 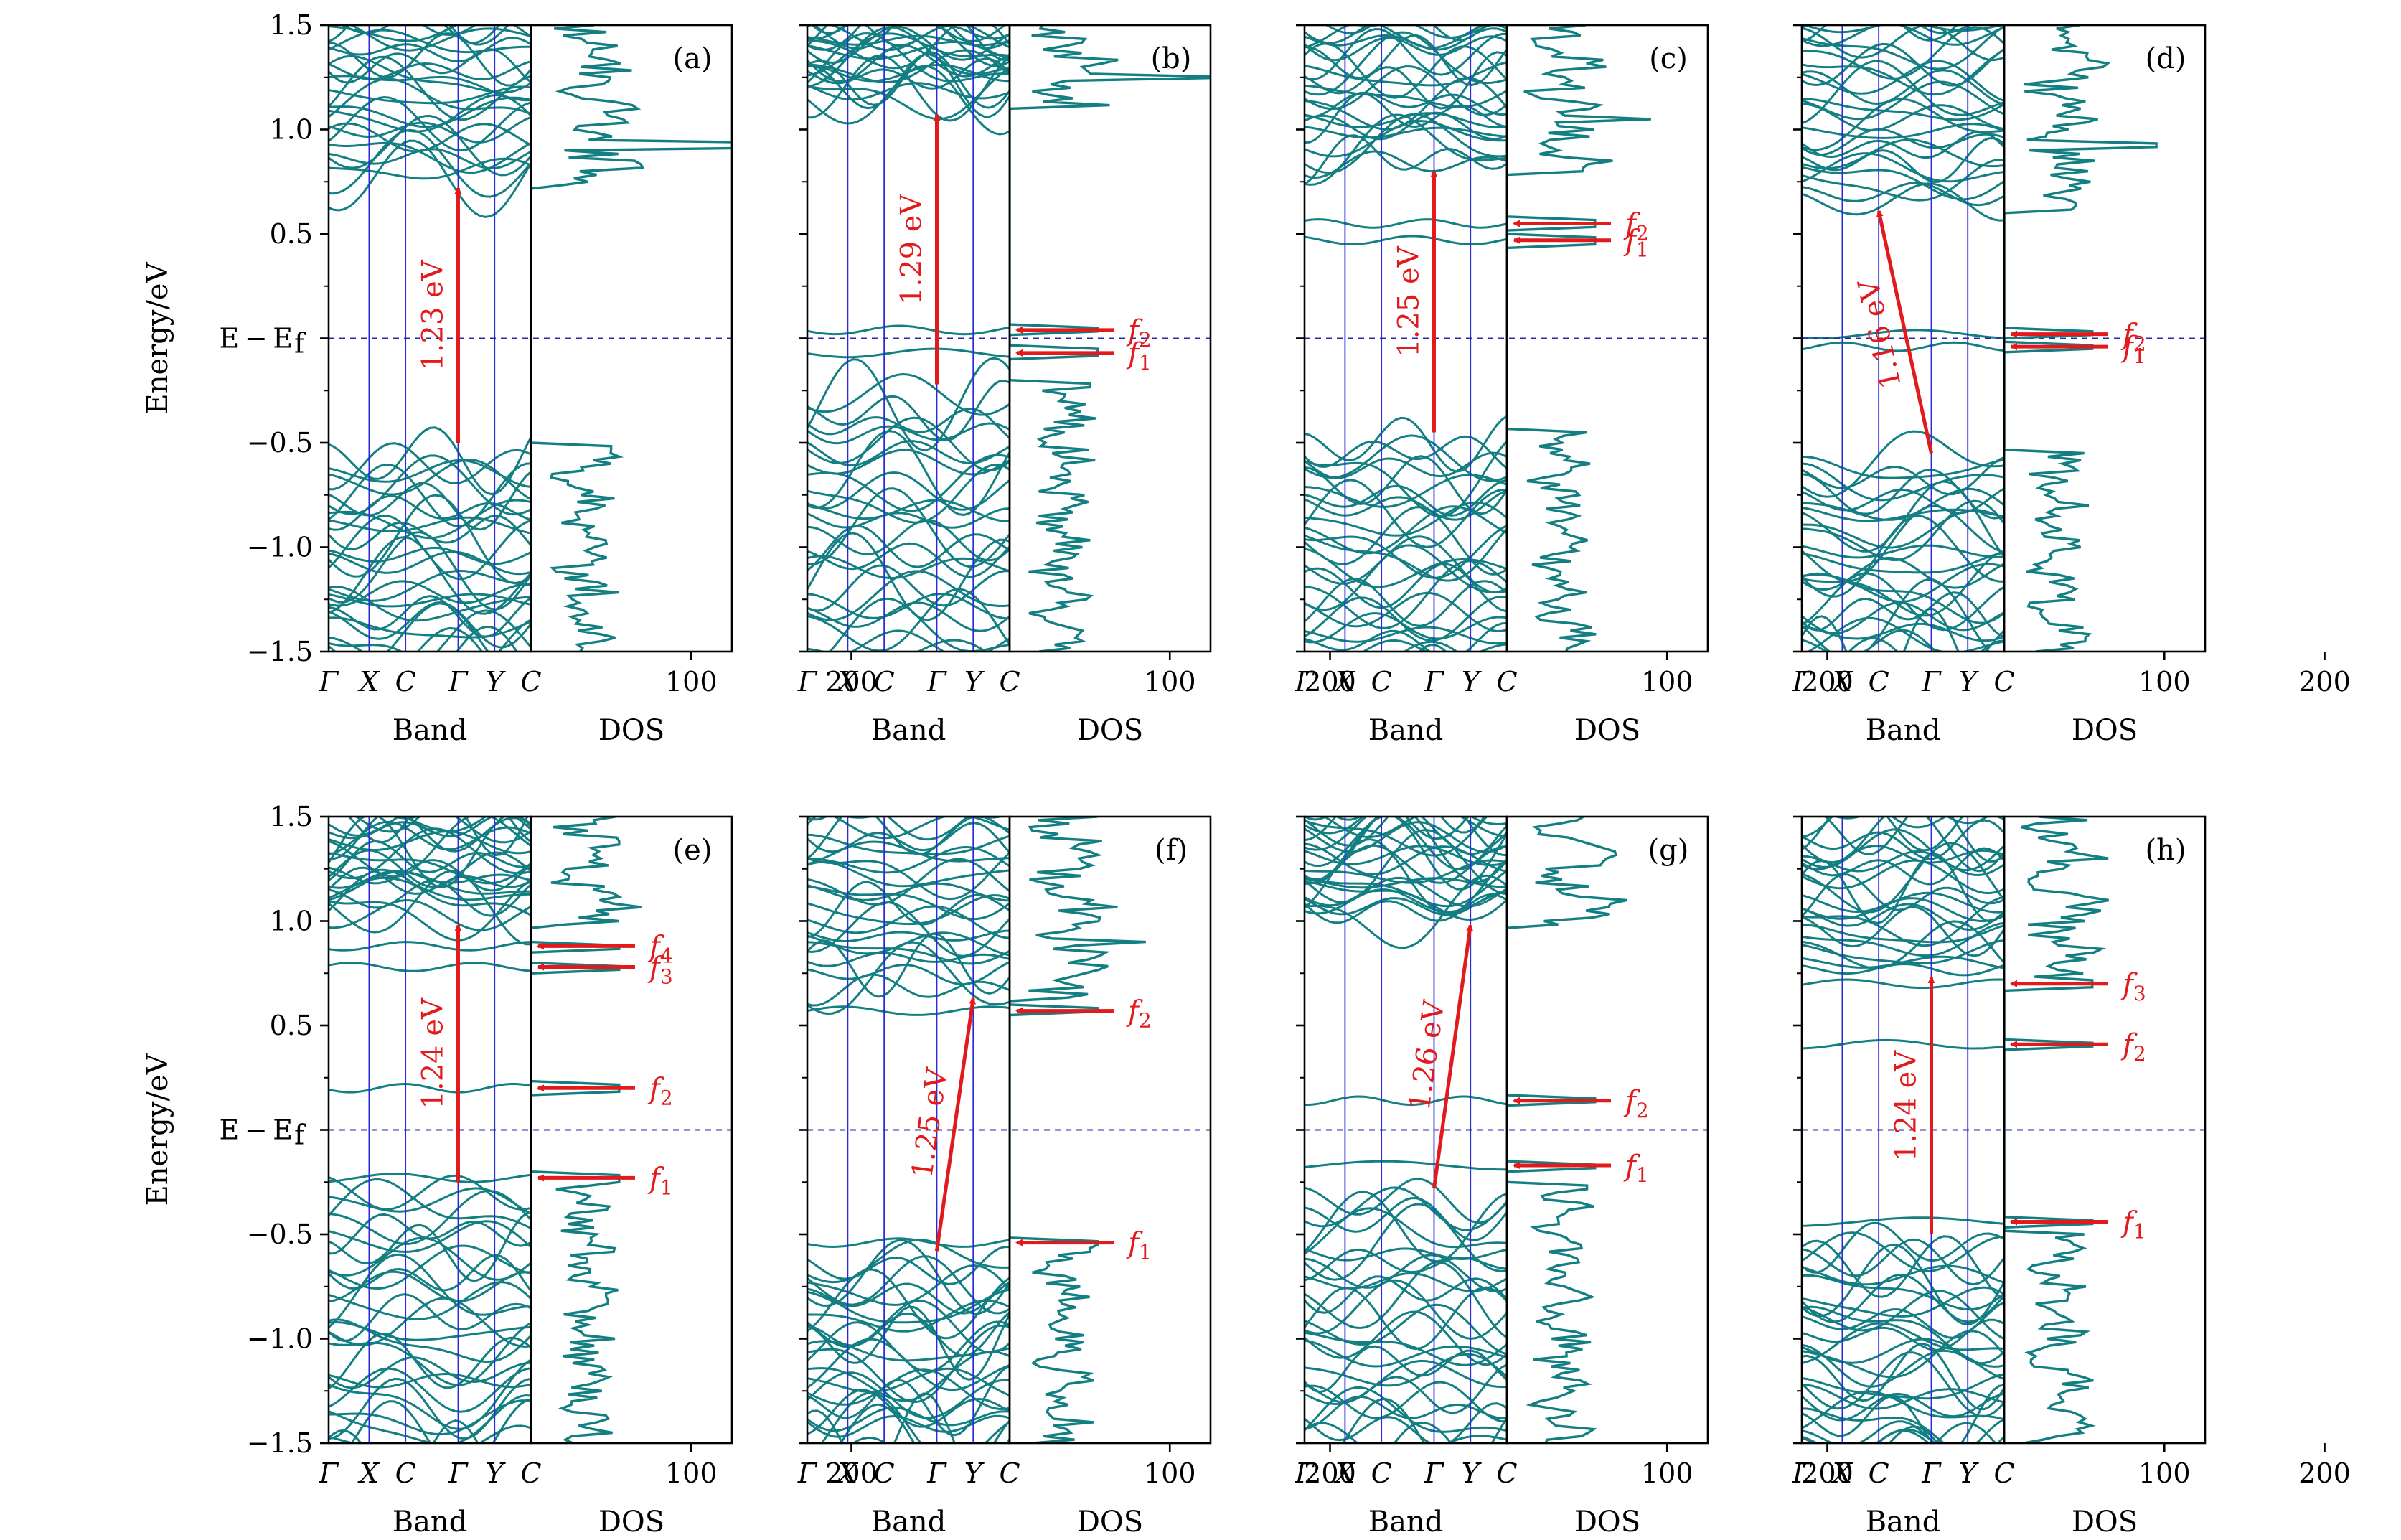 I want to click on gap-label: 1.23 eV, so click(x=433, y=314).